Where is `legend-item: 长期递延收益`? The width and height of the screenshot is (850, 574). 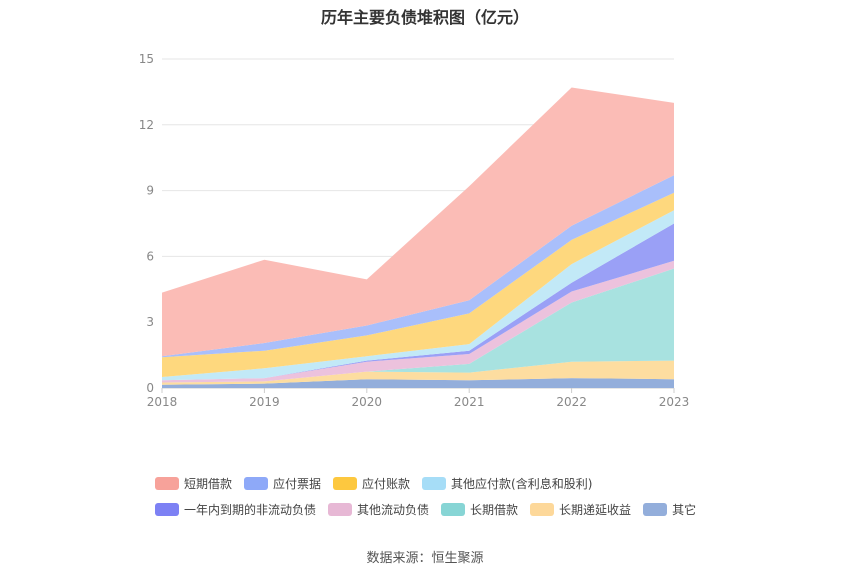 legend-item: 长期递延收益 is located at coordinates (580, 509).